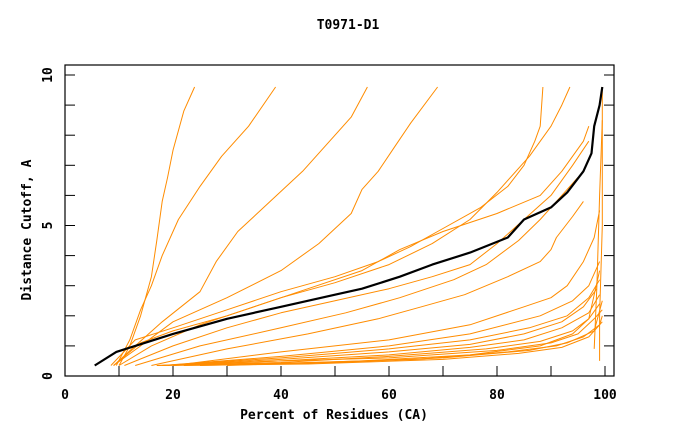 Image resolution: width=680 pixels, height=440 pixels. Describe the element at coordinates (157, 226) in the screenshot. I see `series-line-m1` at that location.